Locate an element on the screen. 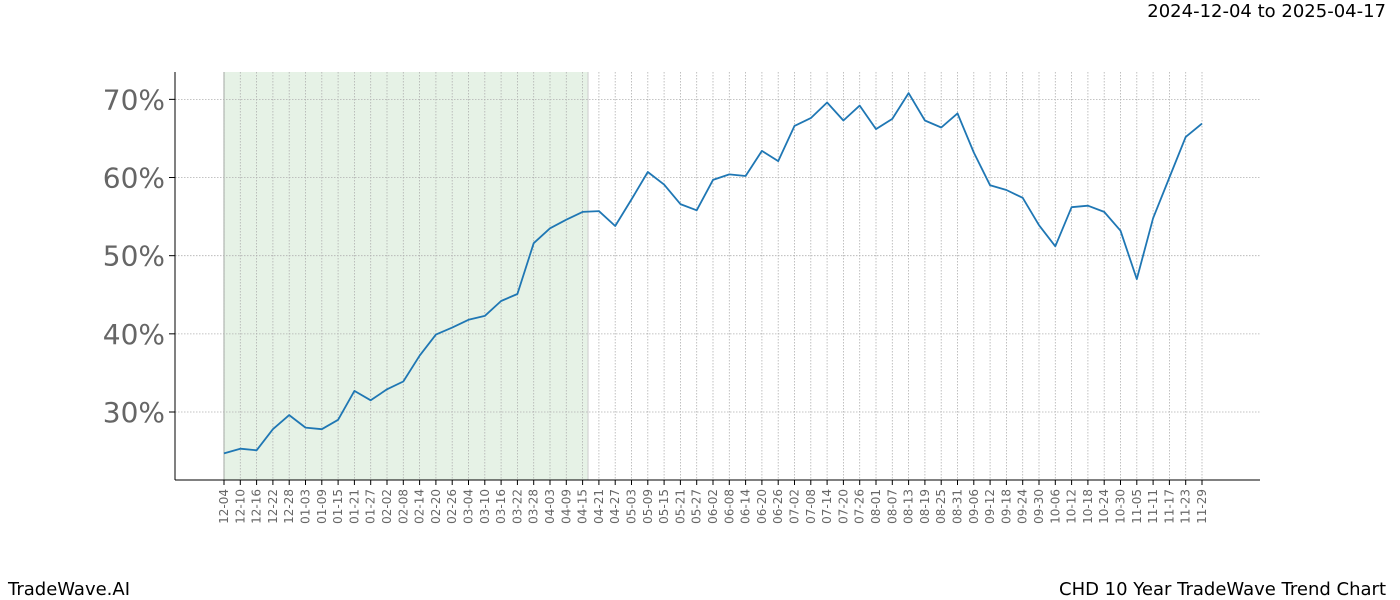  x-tick-label: 12-28 is located at coordinates (289, 506).